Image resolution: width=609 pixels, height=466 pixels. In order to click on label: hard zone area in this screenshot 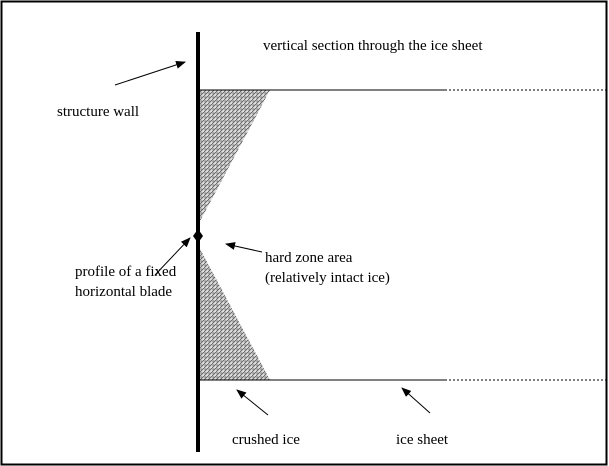, I will do `click(309, 258)`.